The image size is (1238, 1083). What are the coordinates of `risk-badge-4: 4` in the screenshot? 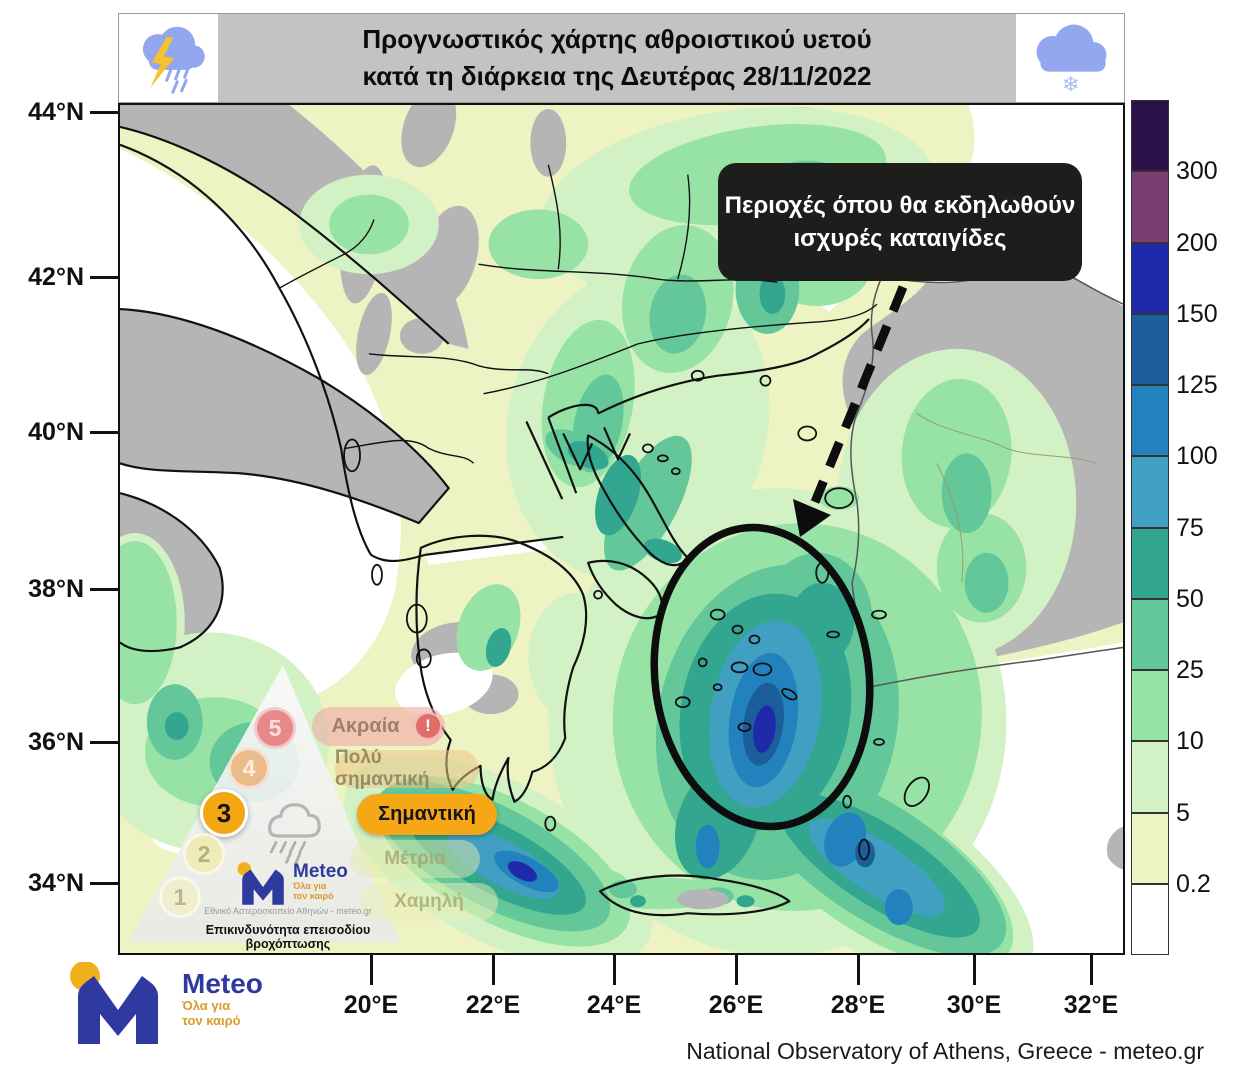 It's located at (249, 768).